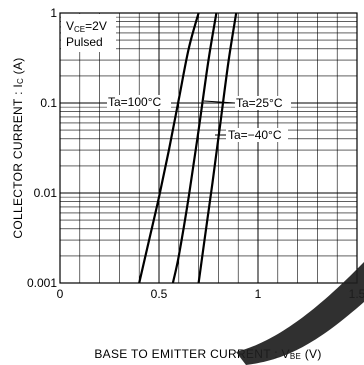  What do you see at coordinates (356, 294) in the screenshot?
I see `x-tick-label: 1.5` at bounding box center [356, 294].